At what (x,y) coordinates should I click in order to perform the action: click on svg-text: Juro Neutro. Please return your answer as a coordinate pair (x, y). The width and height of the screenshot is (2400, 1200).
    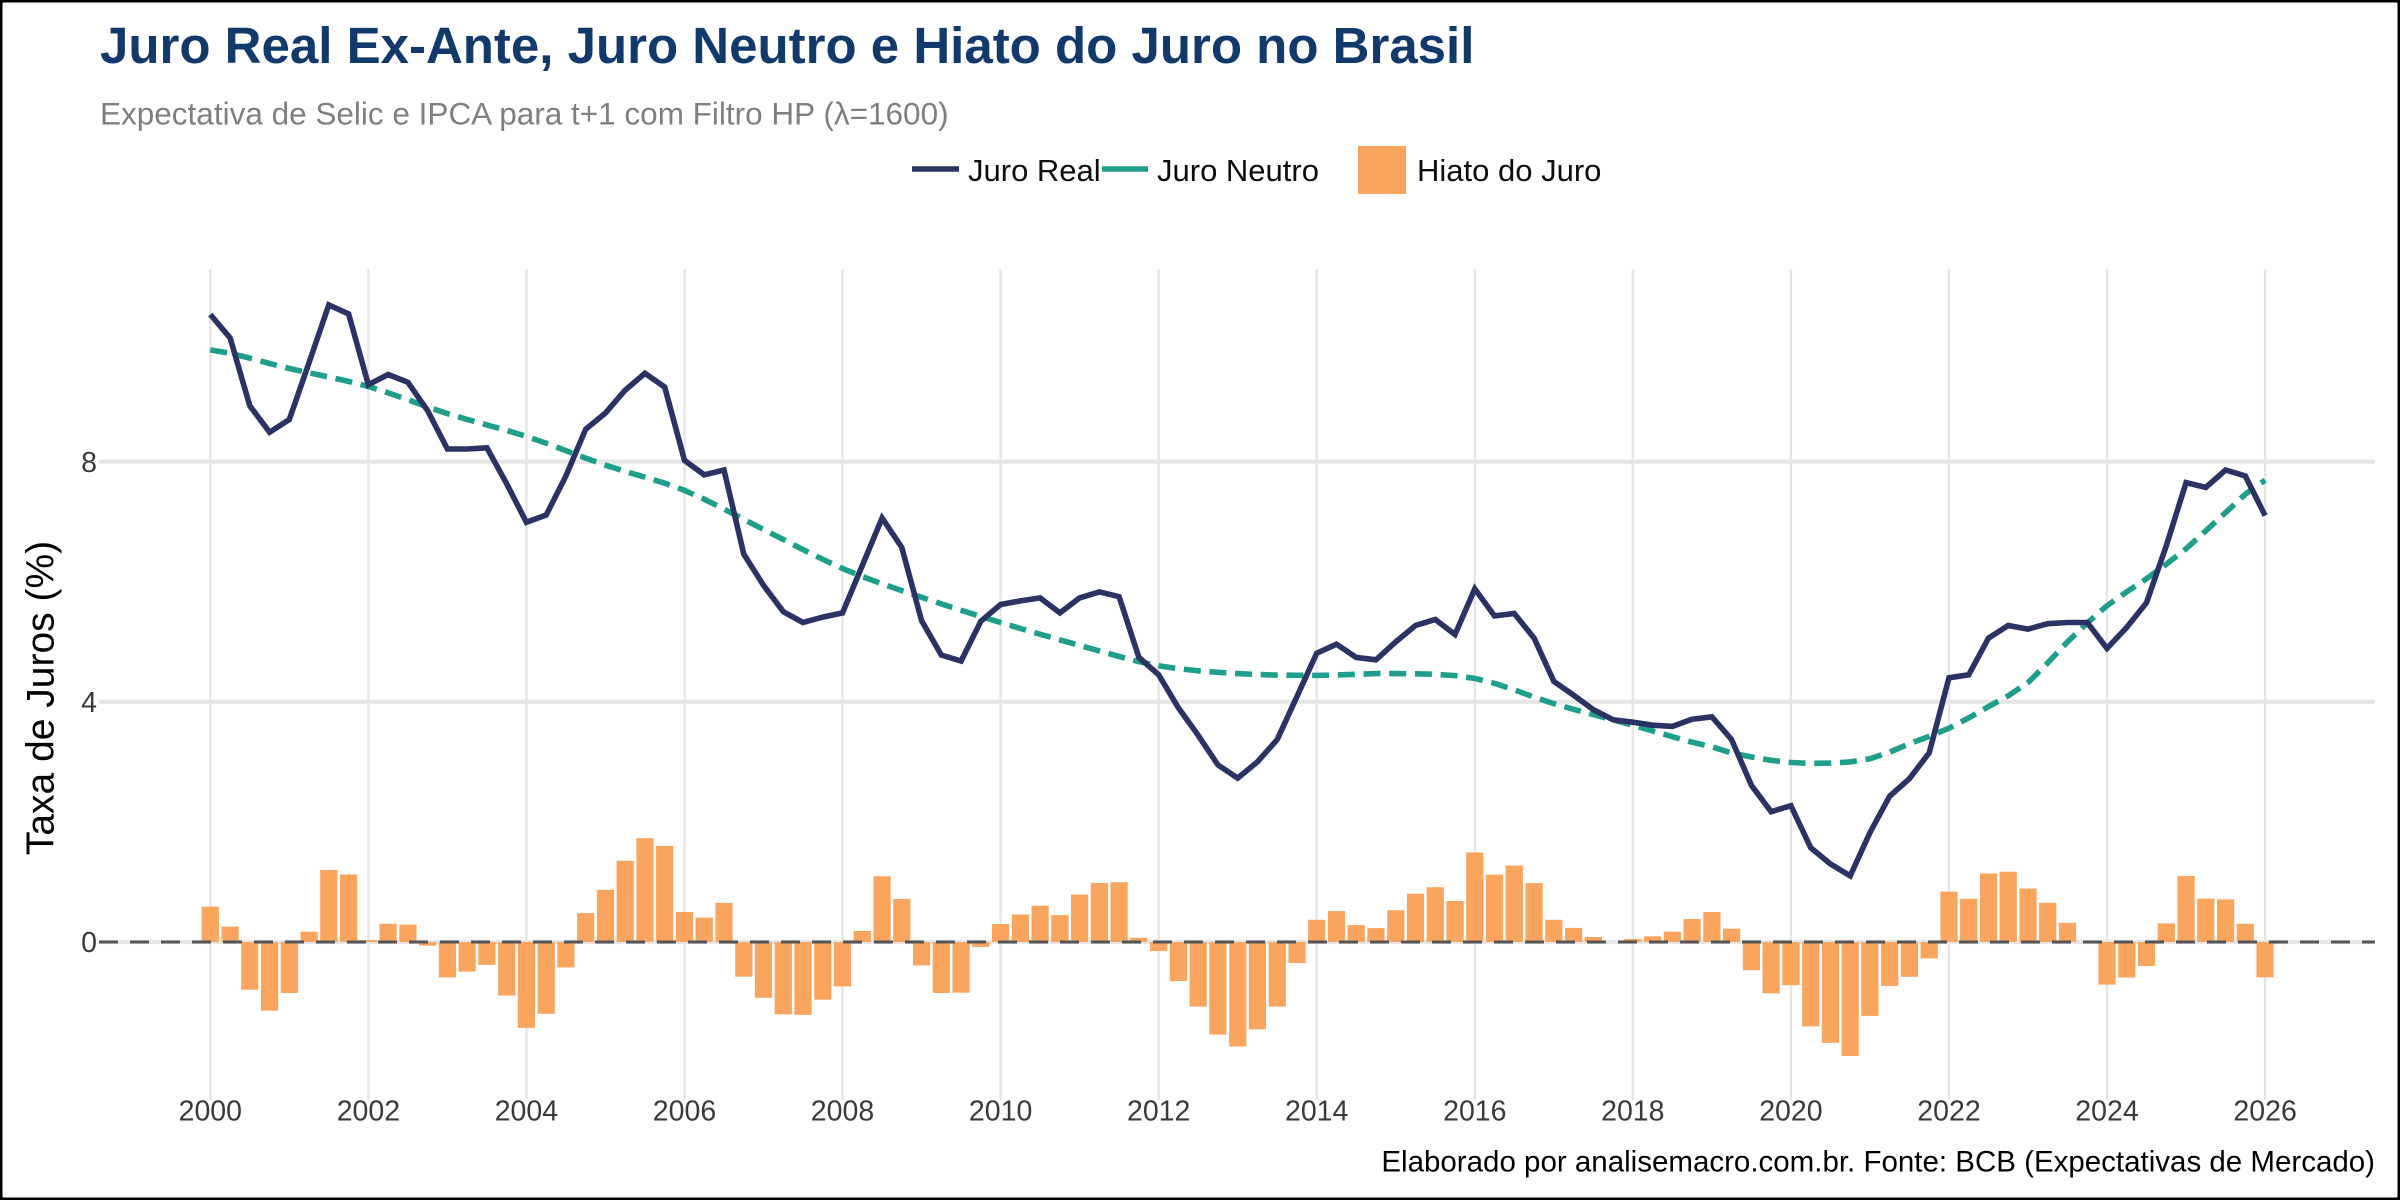
    Looking at the image, I should click on (1238, 170).